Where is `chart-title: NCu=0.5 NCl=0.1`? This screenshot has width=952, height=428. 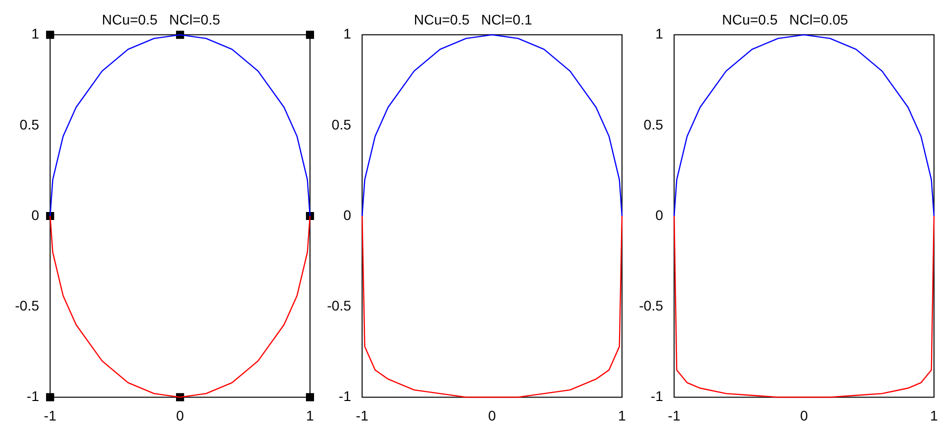 chart-title: NCu=0.5 NCl=0.1 is located at coordinates (473, 19).